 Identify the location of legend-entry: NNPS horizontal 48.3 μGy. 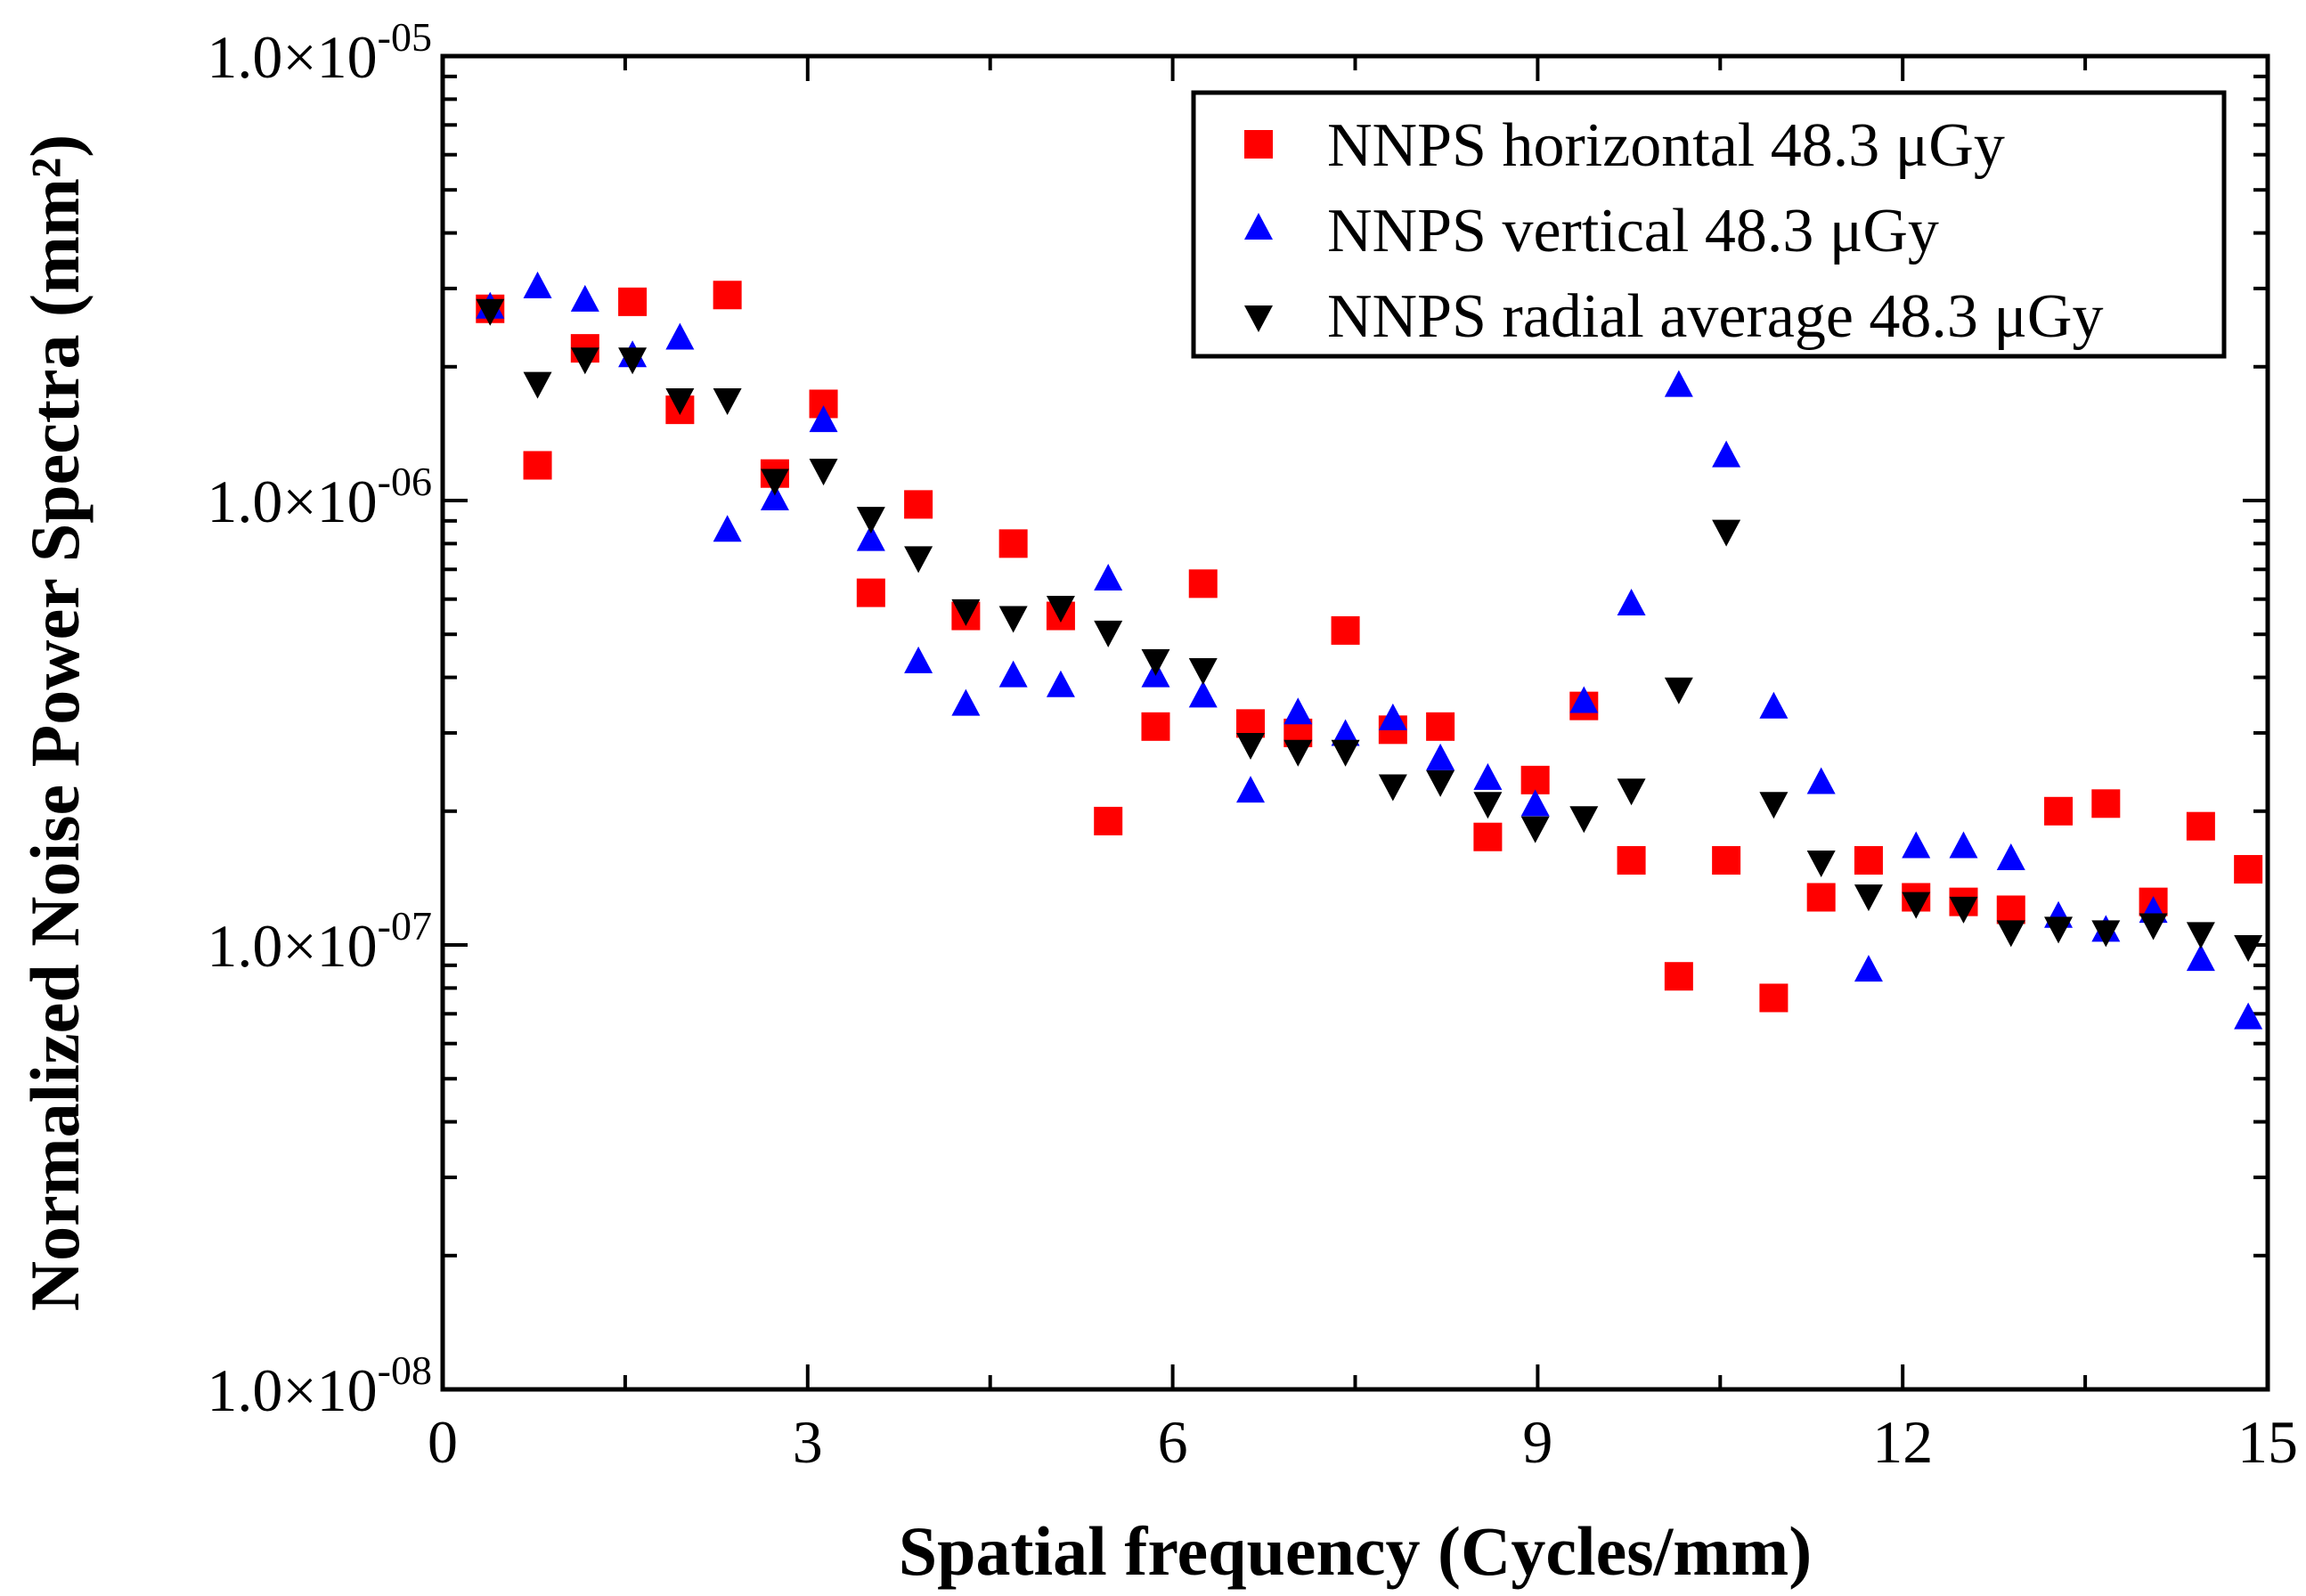
(1624, 145).